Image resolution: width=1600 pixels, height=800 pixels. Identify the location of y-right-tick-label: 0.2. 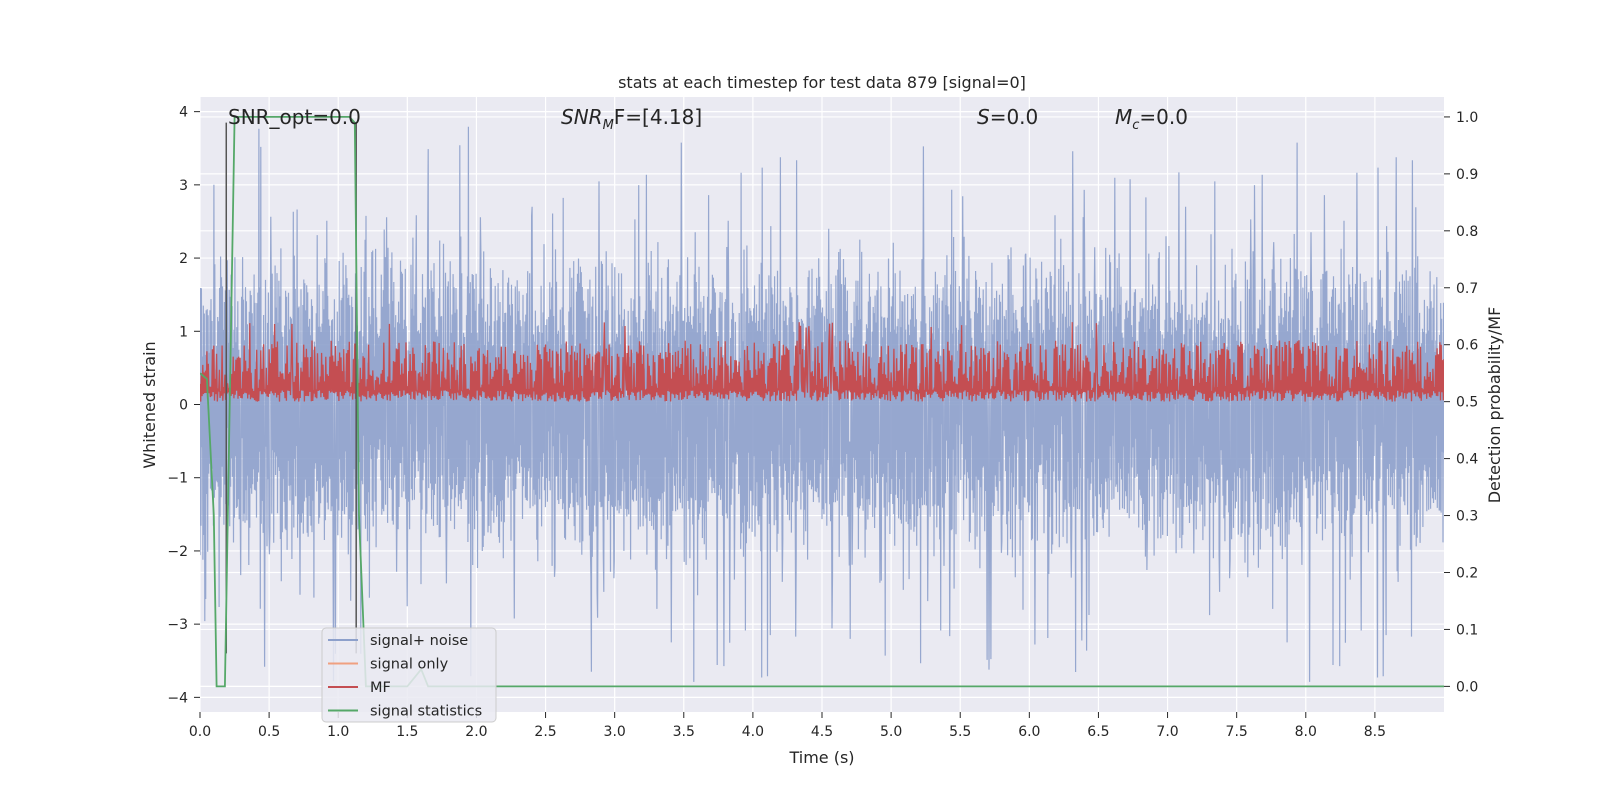
(1467, 573).